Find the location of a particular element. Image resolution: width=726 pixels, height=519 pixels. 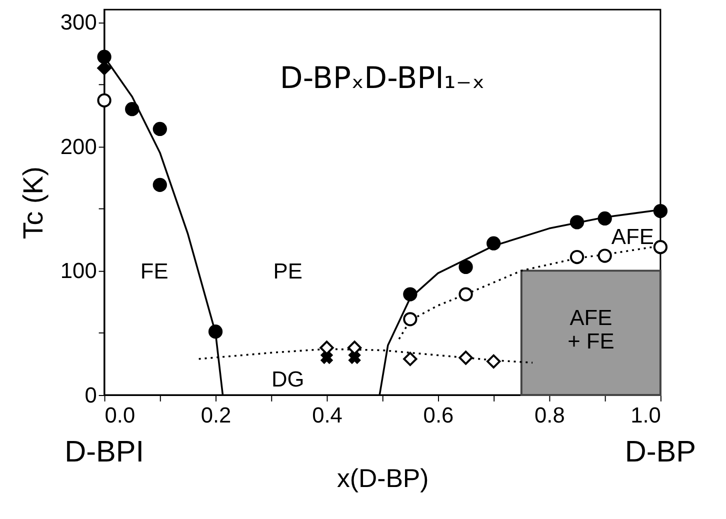

y-tick-label: 300 is located at coordinates (78, 22).